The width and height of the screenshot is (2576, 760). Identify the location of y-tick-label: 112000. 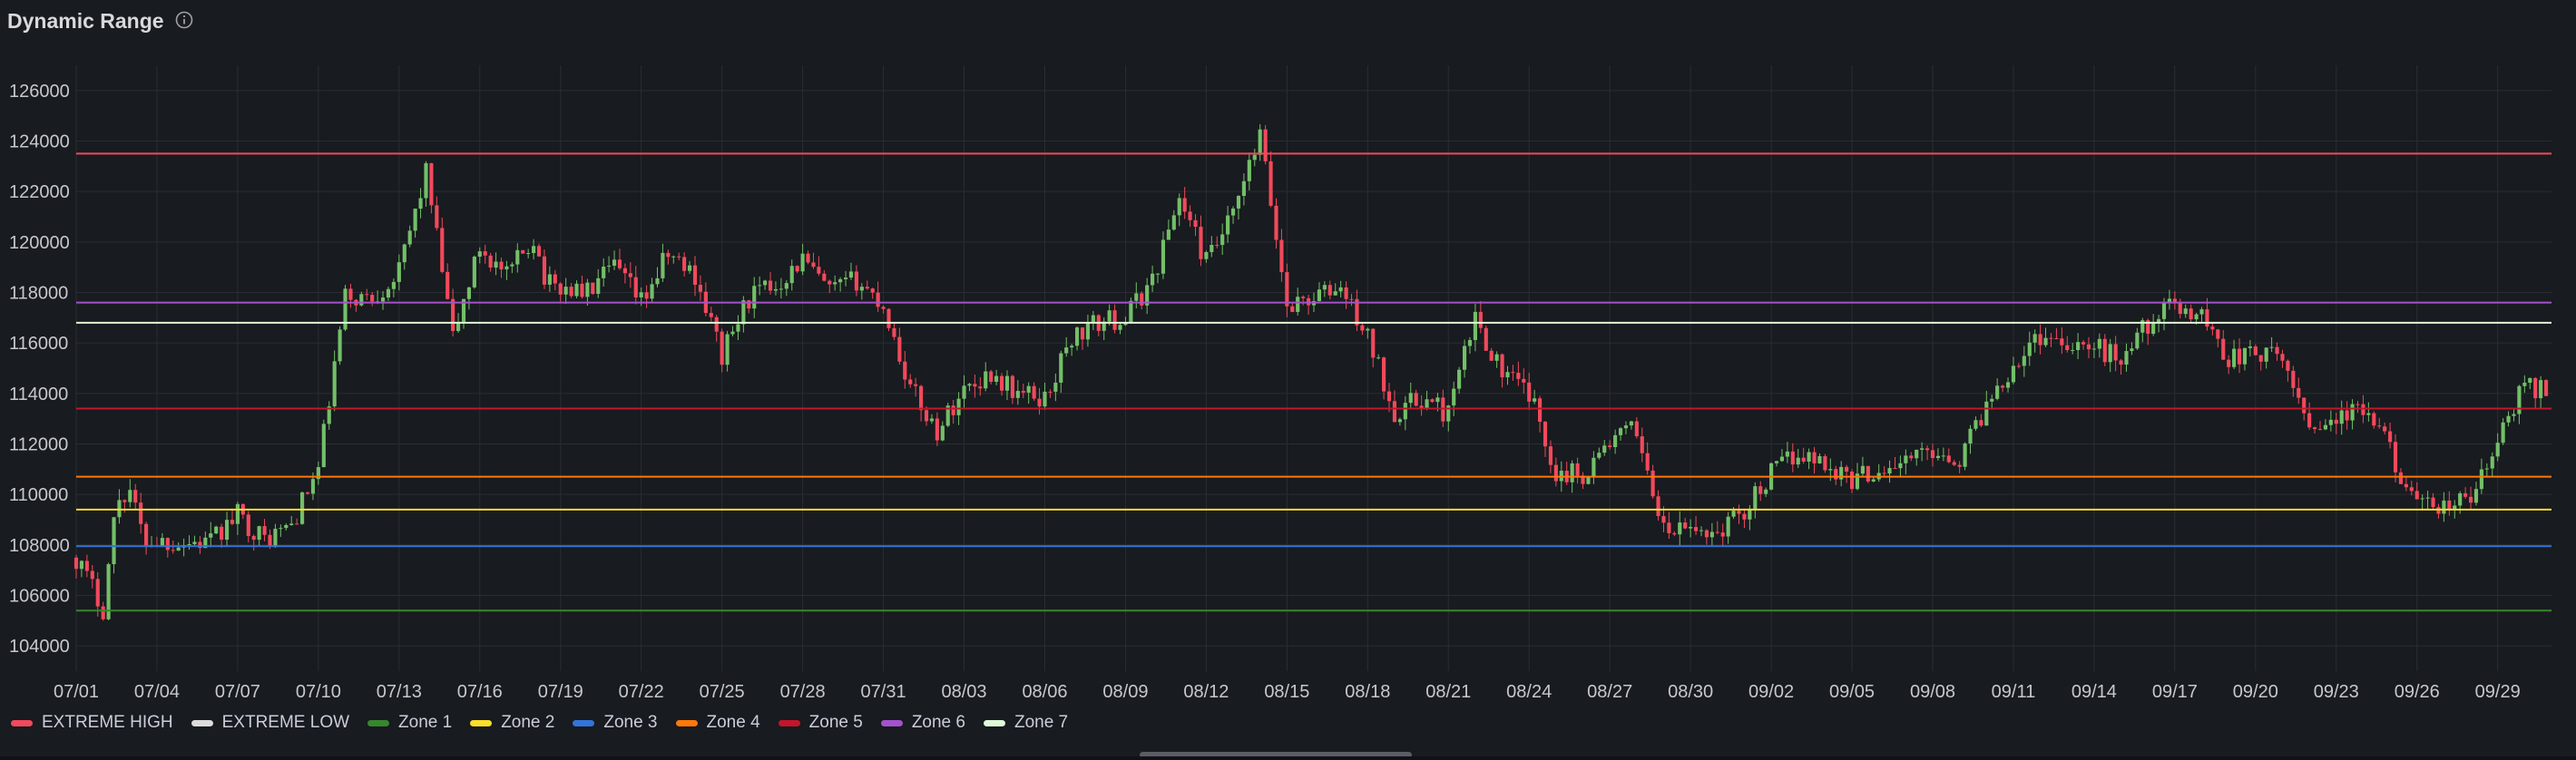
(38, 445).